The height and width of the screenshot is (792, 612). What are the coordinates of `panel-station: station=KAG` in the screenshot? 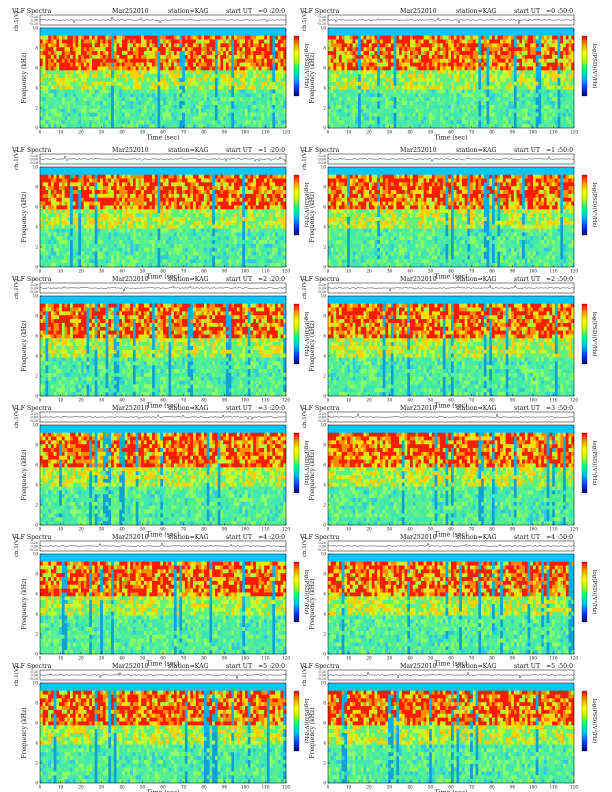 It's located at (476, 11).